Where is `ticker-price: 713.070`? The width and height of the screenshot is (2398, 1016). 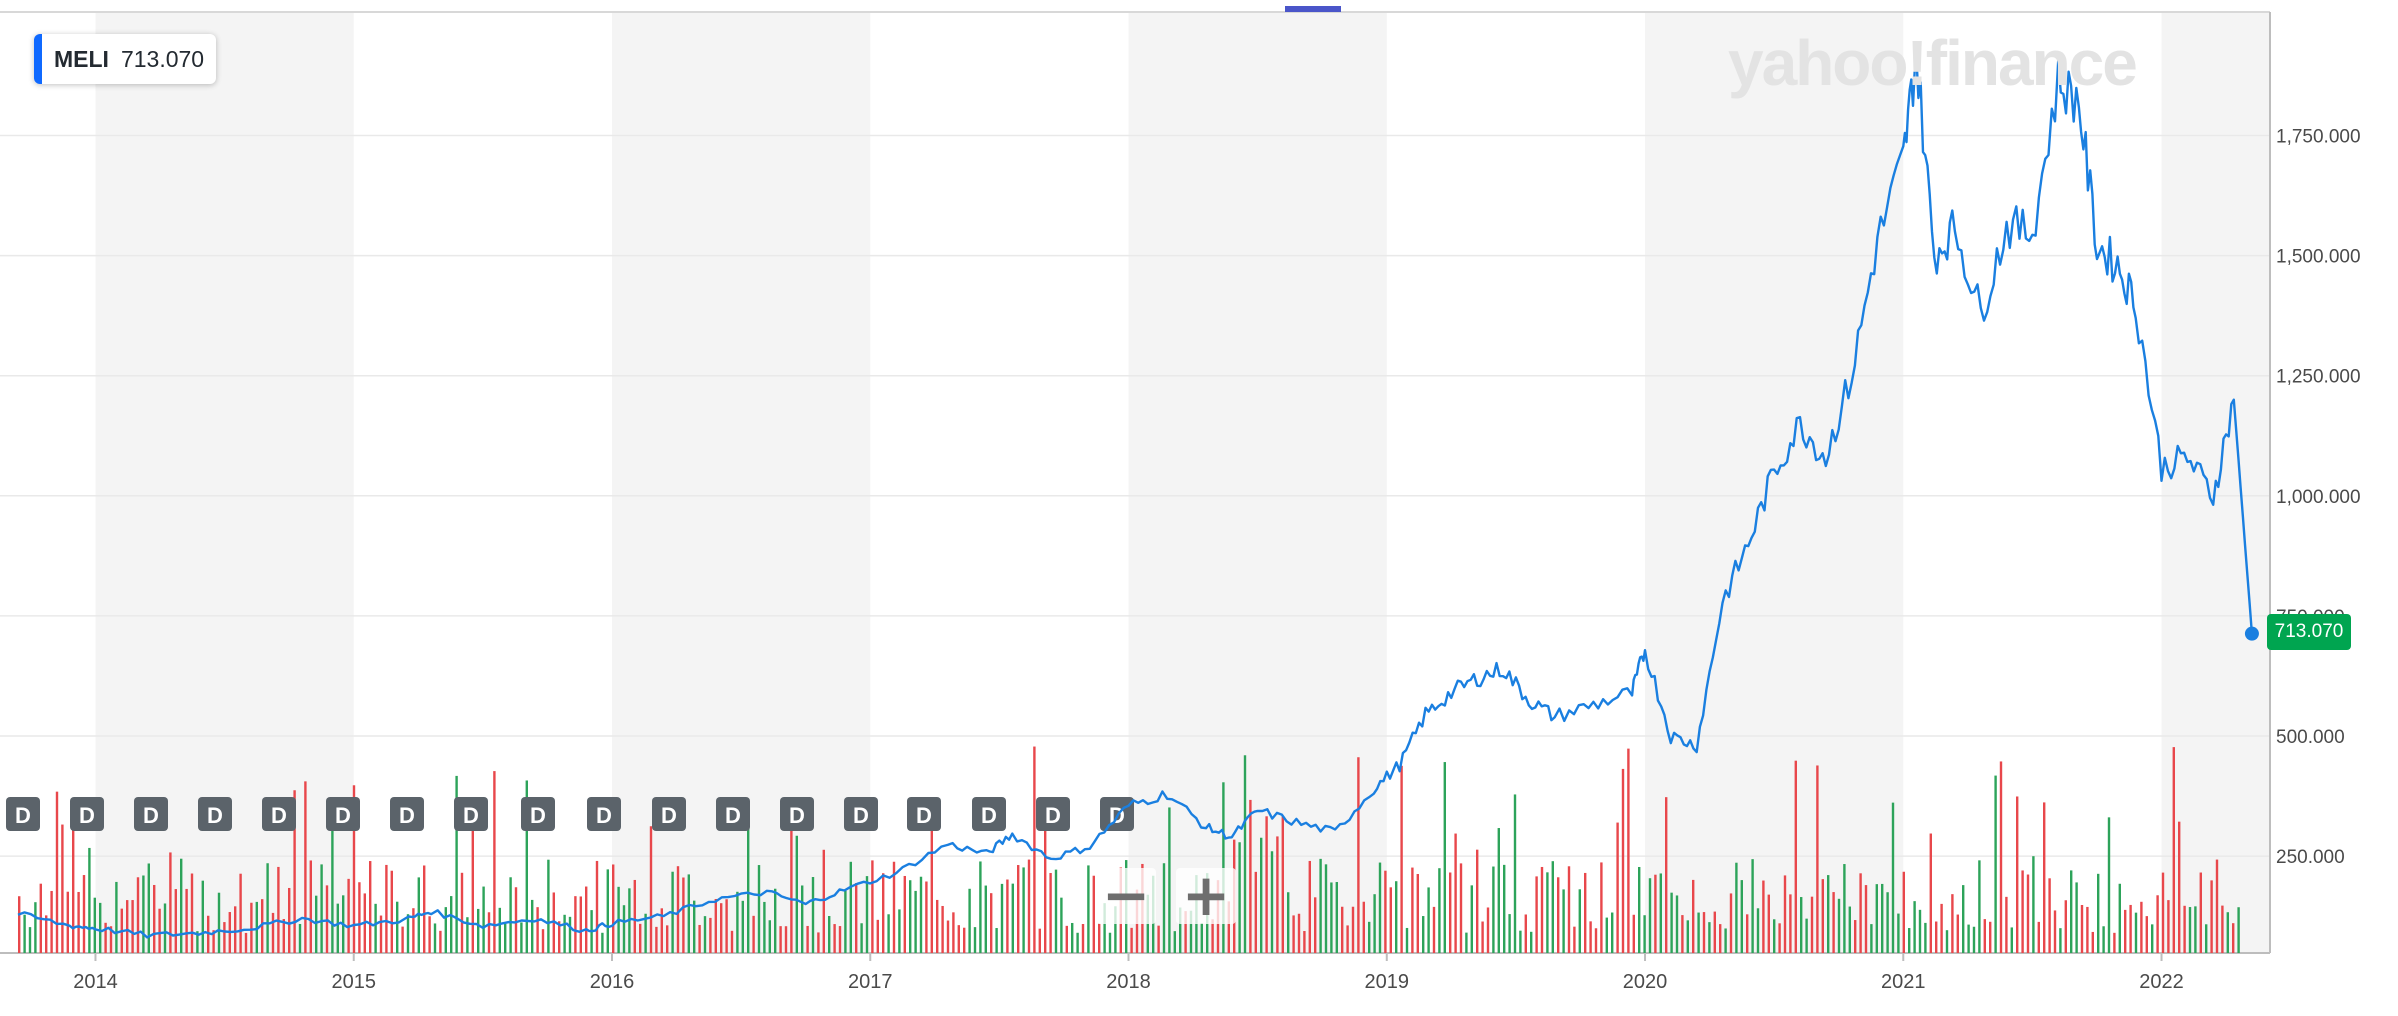
ticker-price: 713.070 is located at coordinates (162, 58).